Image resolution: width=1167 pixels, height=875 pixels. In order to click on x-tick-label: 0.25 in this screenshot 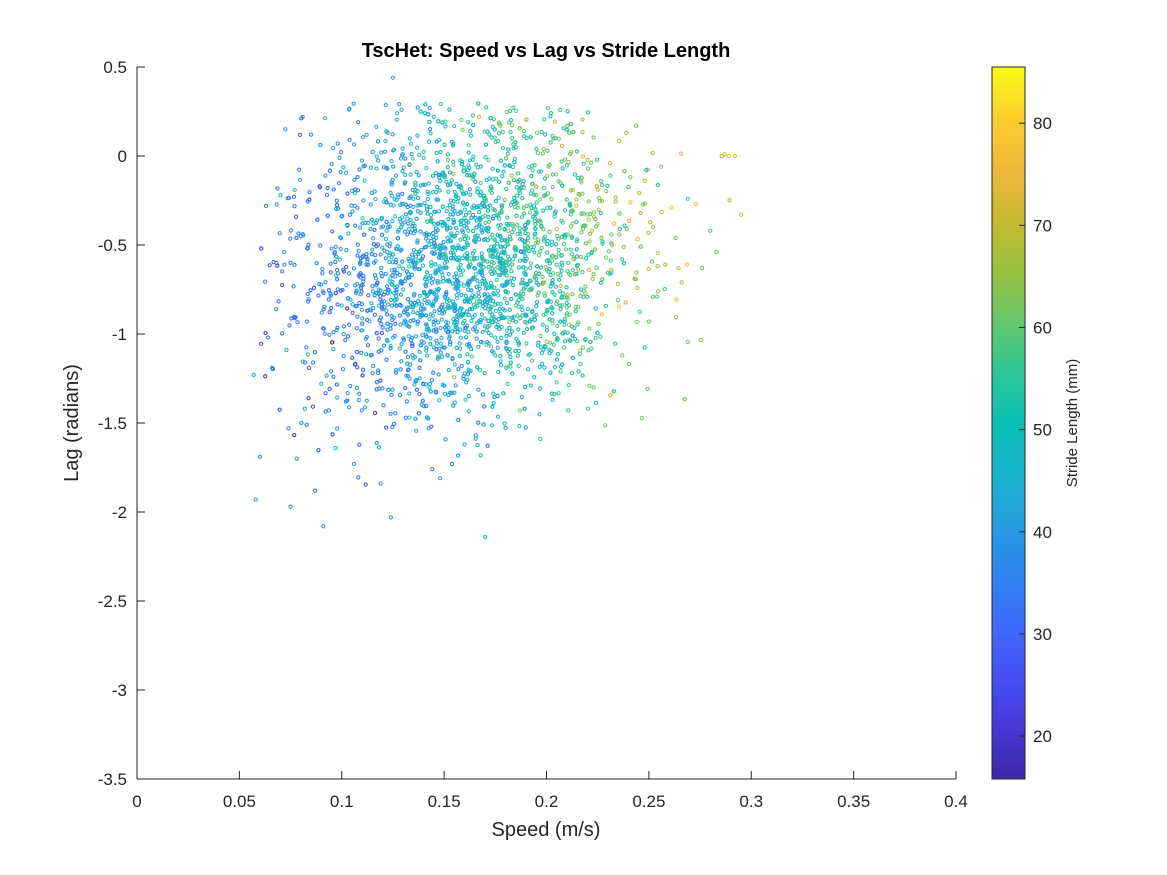, I will do `click(648, 801)`.